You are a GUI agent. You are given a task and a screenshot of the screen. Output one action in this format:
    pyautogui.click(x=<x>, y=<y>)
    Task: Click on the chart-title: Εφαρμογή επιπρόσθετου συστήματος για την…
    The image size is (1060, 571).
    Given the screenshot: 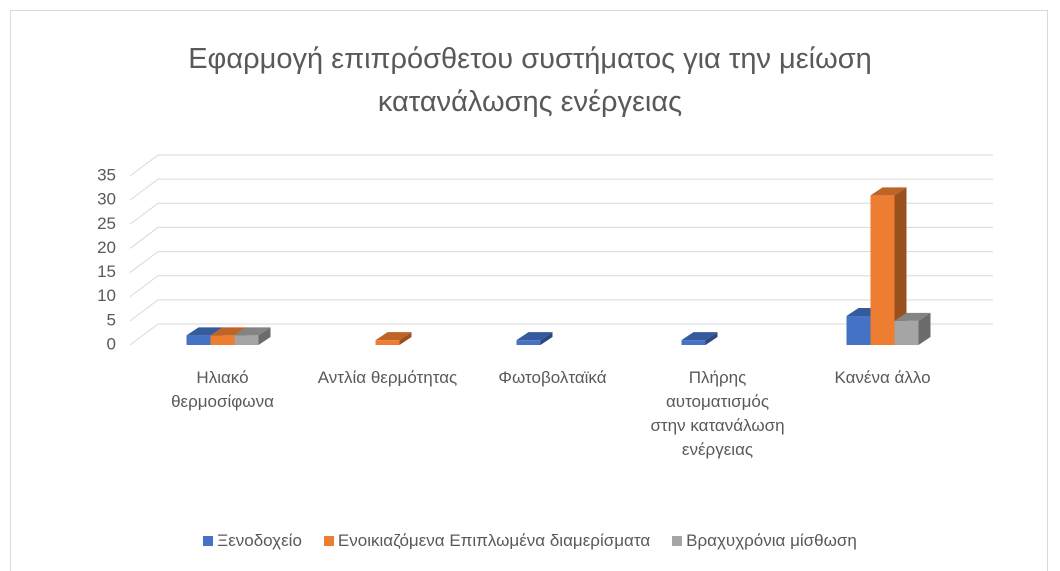 What is the action you would take?
    pyautogui.click(x=530, y=80)
    